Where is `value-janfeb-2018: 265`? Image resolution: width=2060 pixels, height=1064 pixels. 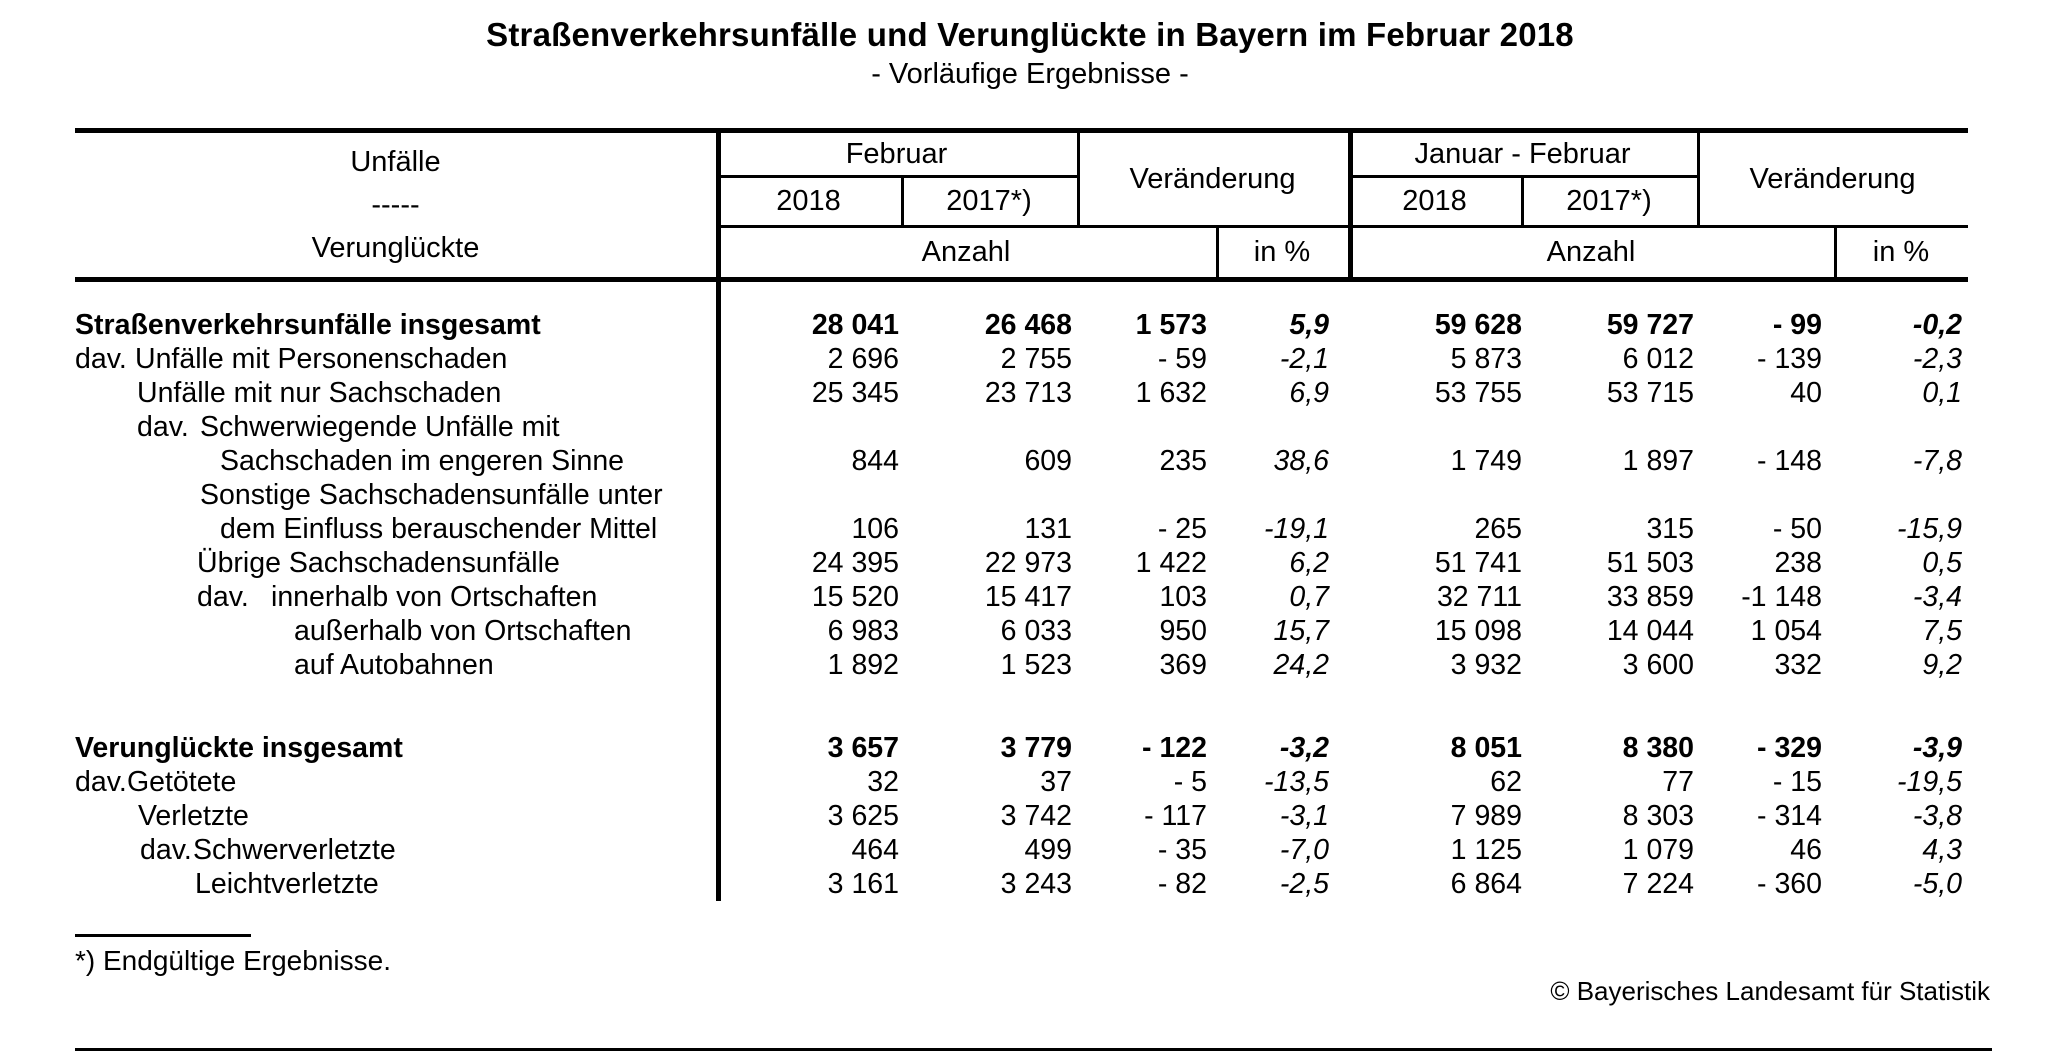
value-janfeb-2018: 265 is located at coordinates (1498, 529).